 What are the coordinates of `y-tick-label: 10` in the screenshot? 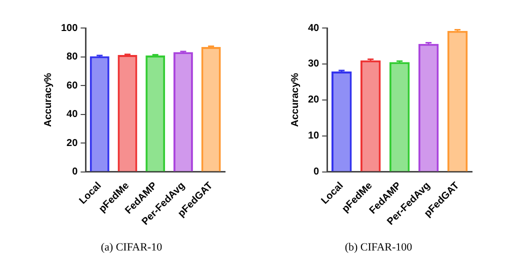 It's located at (314, 136).